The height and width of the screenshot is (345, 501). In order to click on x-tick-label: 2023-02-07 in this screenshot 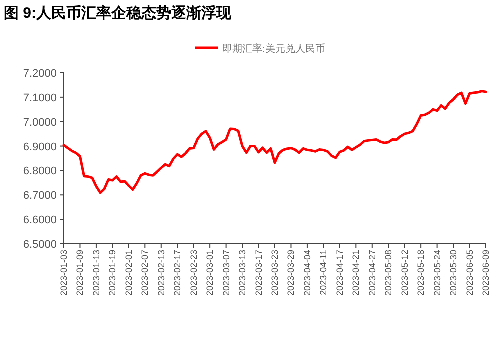, I will do `click(145, 273)`.